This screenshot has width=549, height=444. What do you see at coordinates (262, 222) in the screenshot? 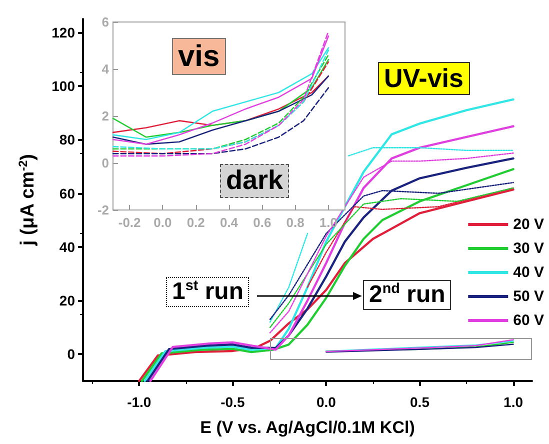
I see `x-tick-label: 0.6` at bounding box center [262, 222].